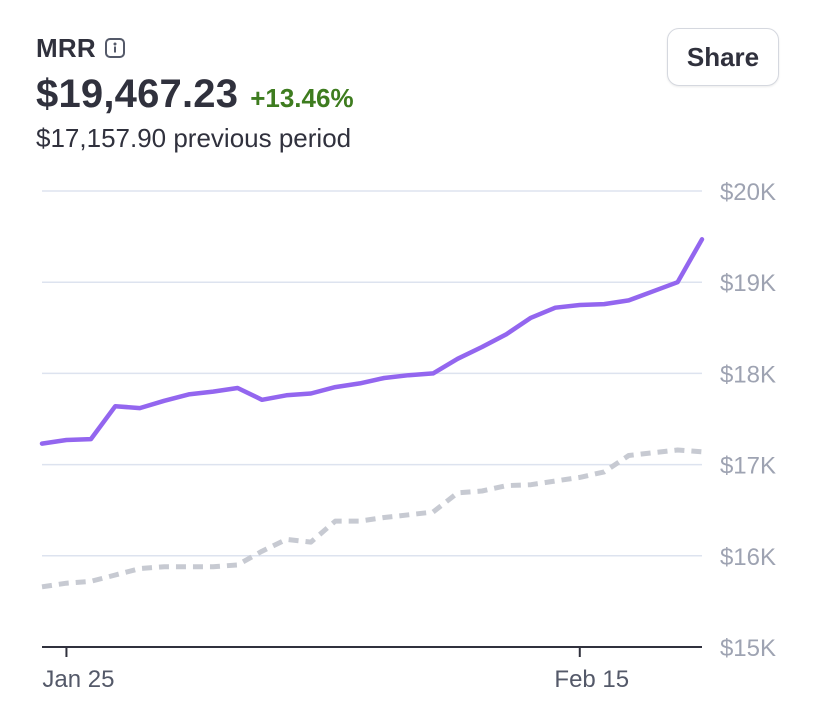  I want to click on y-tick-label: $19K, so click(748, 283).